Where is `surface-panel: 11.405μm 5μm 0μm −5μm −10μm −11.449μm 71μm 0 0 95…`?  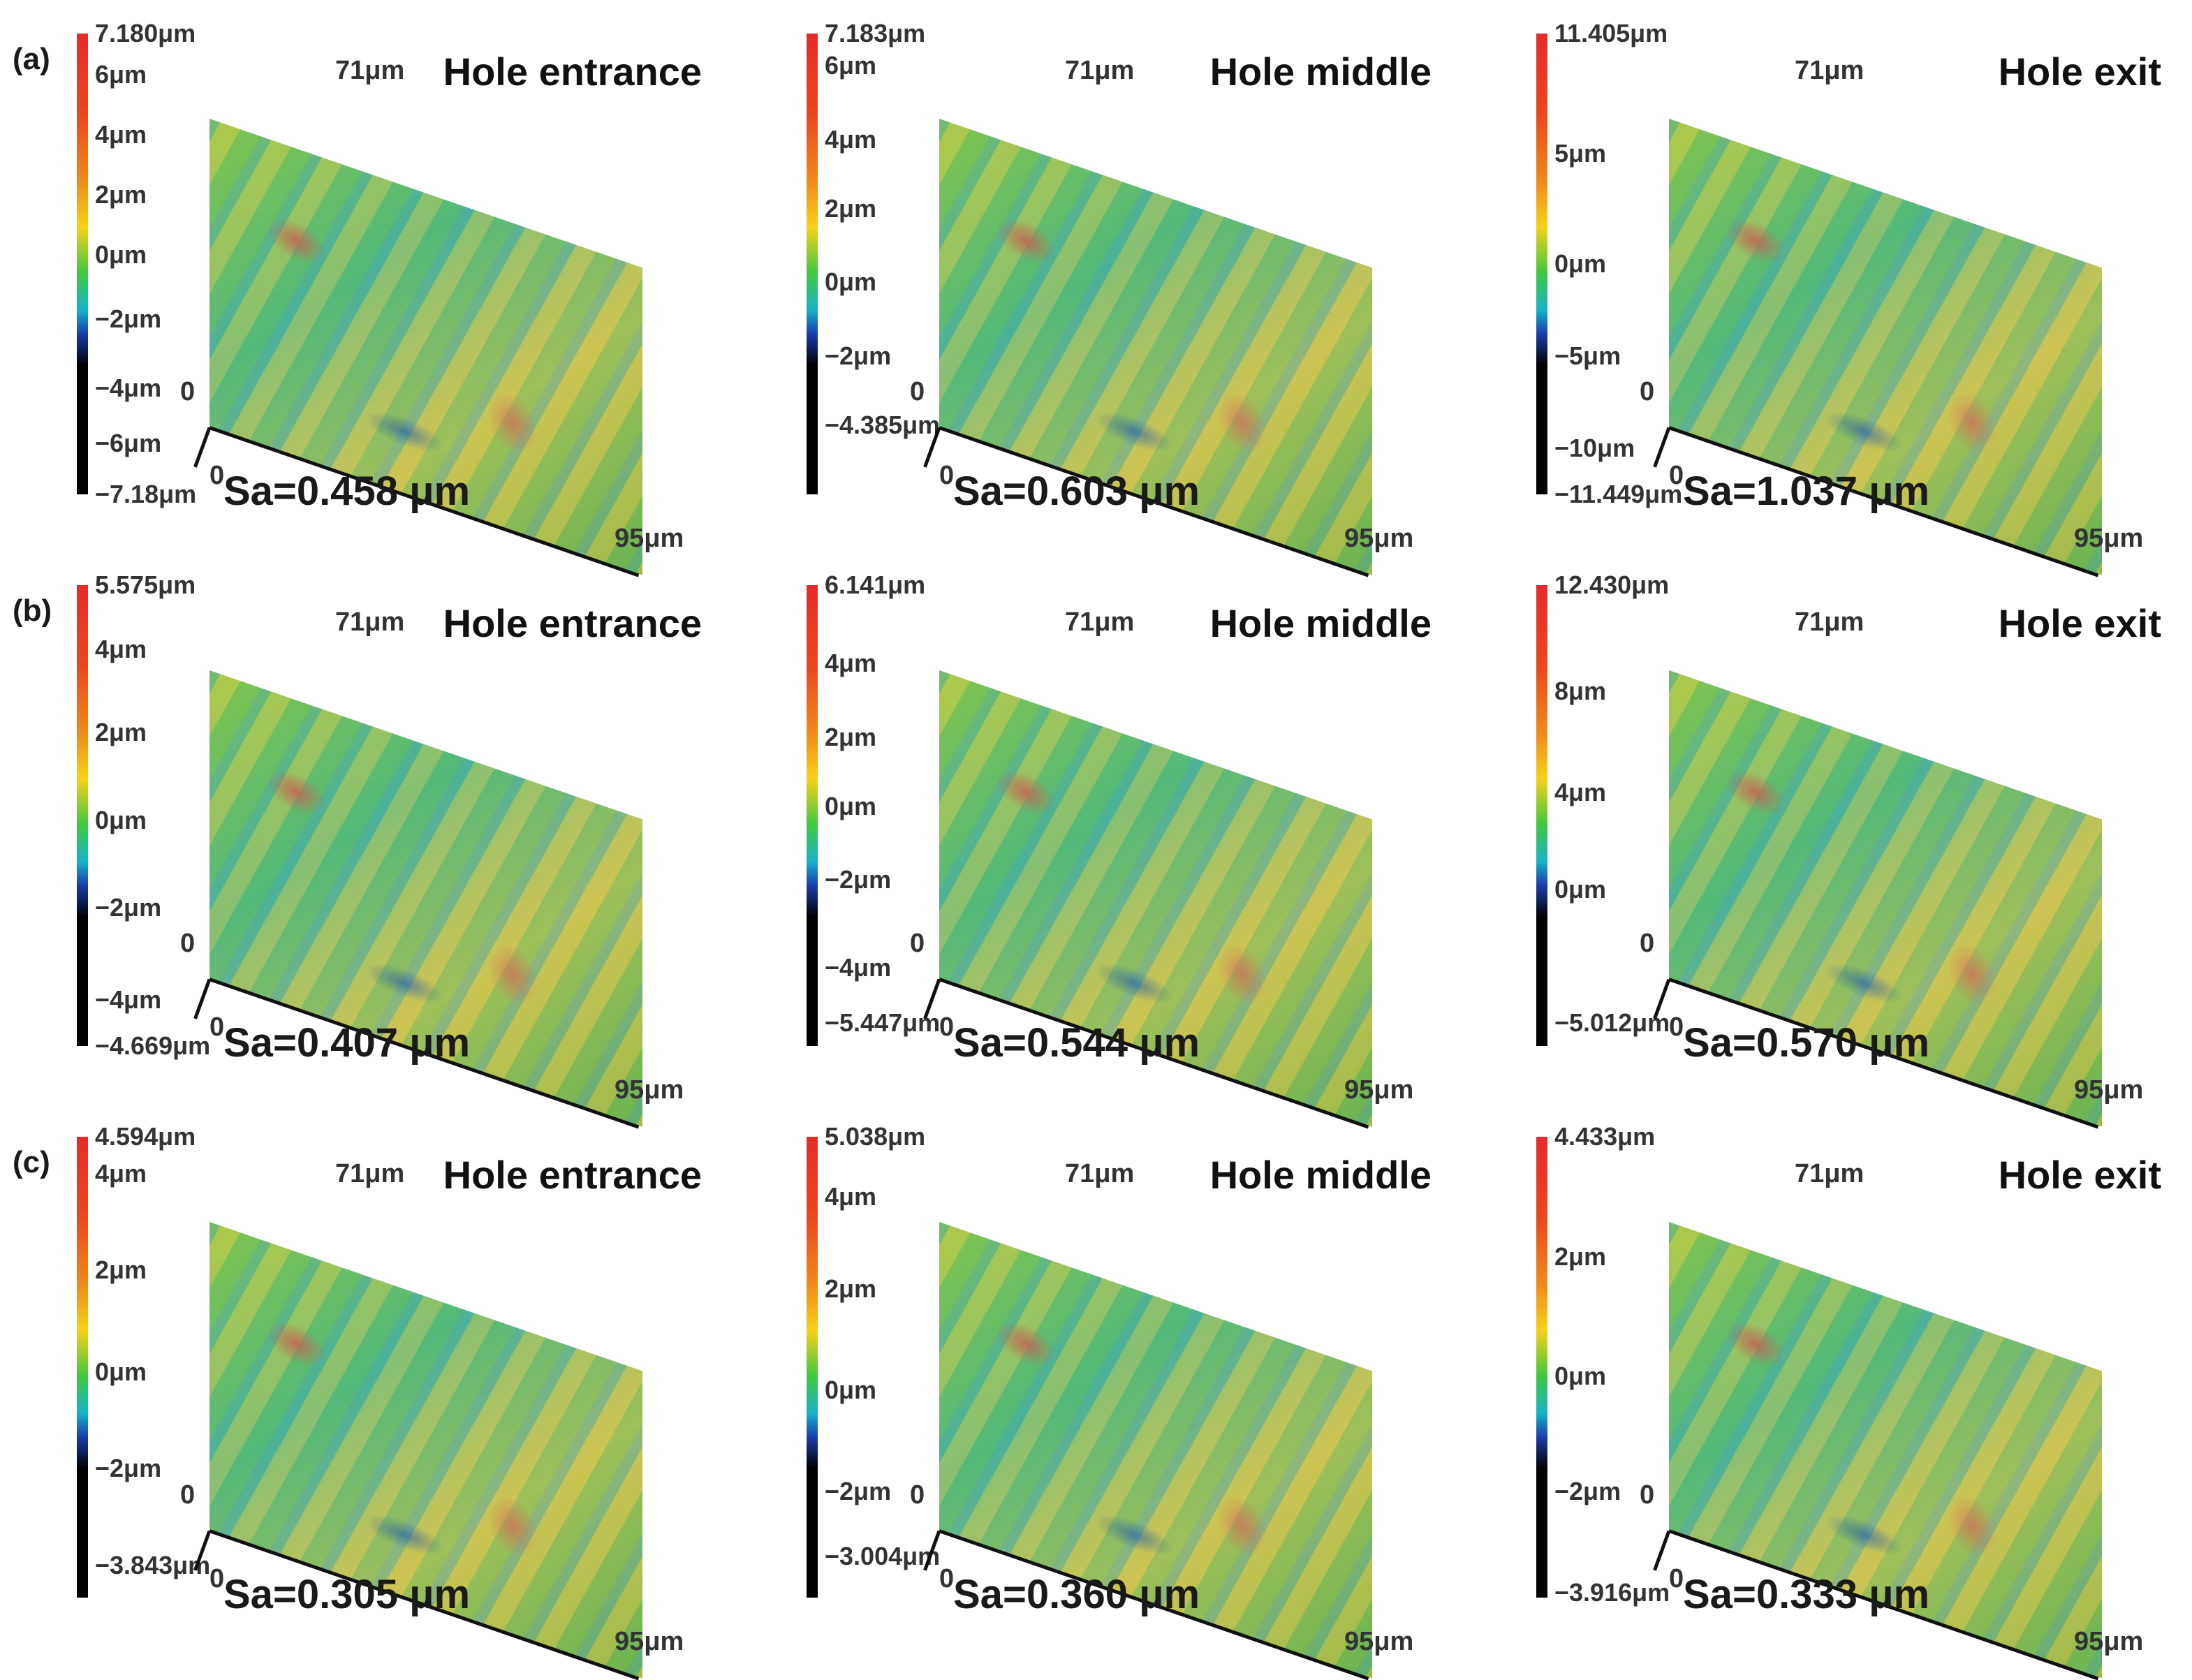 surface-panel: 11.405μm 5μm 0μm −5μm −10μm −11.449μm 71μm 0 0 95… is located at coordinates (1824, 295).